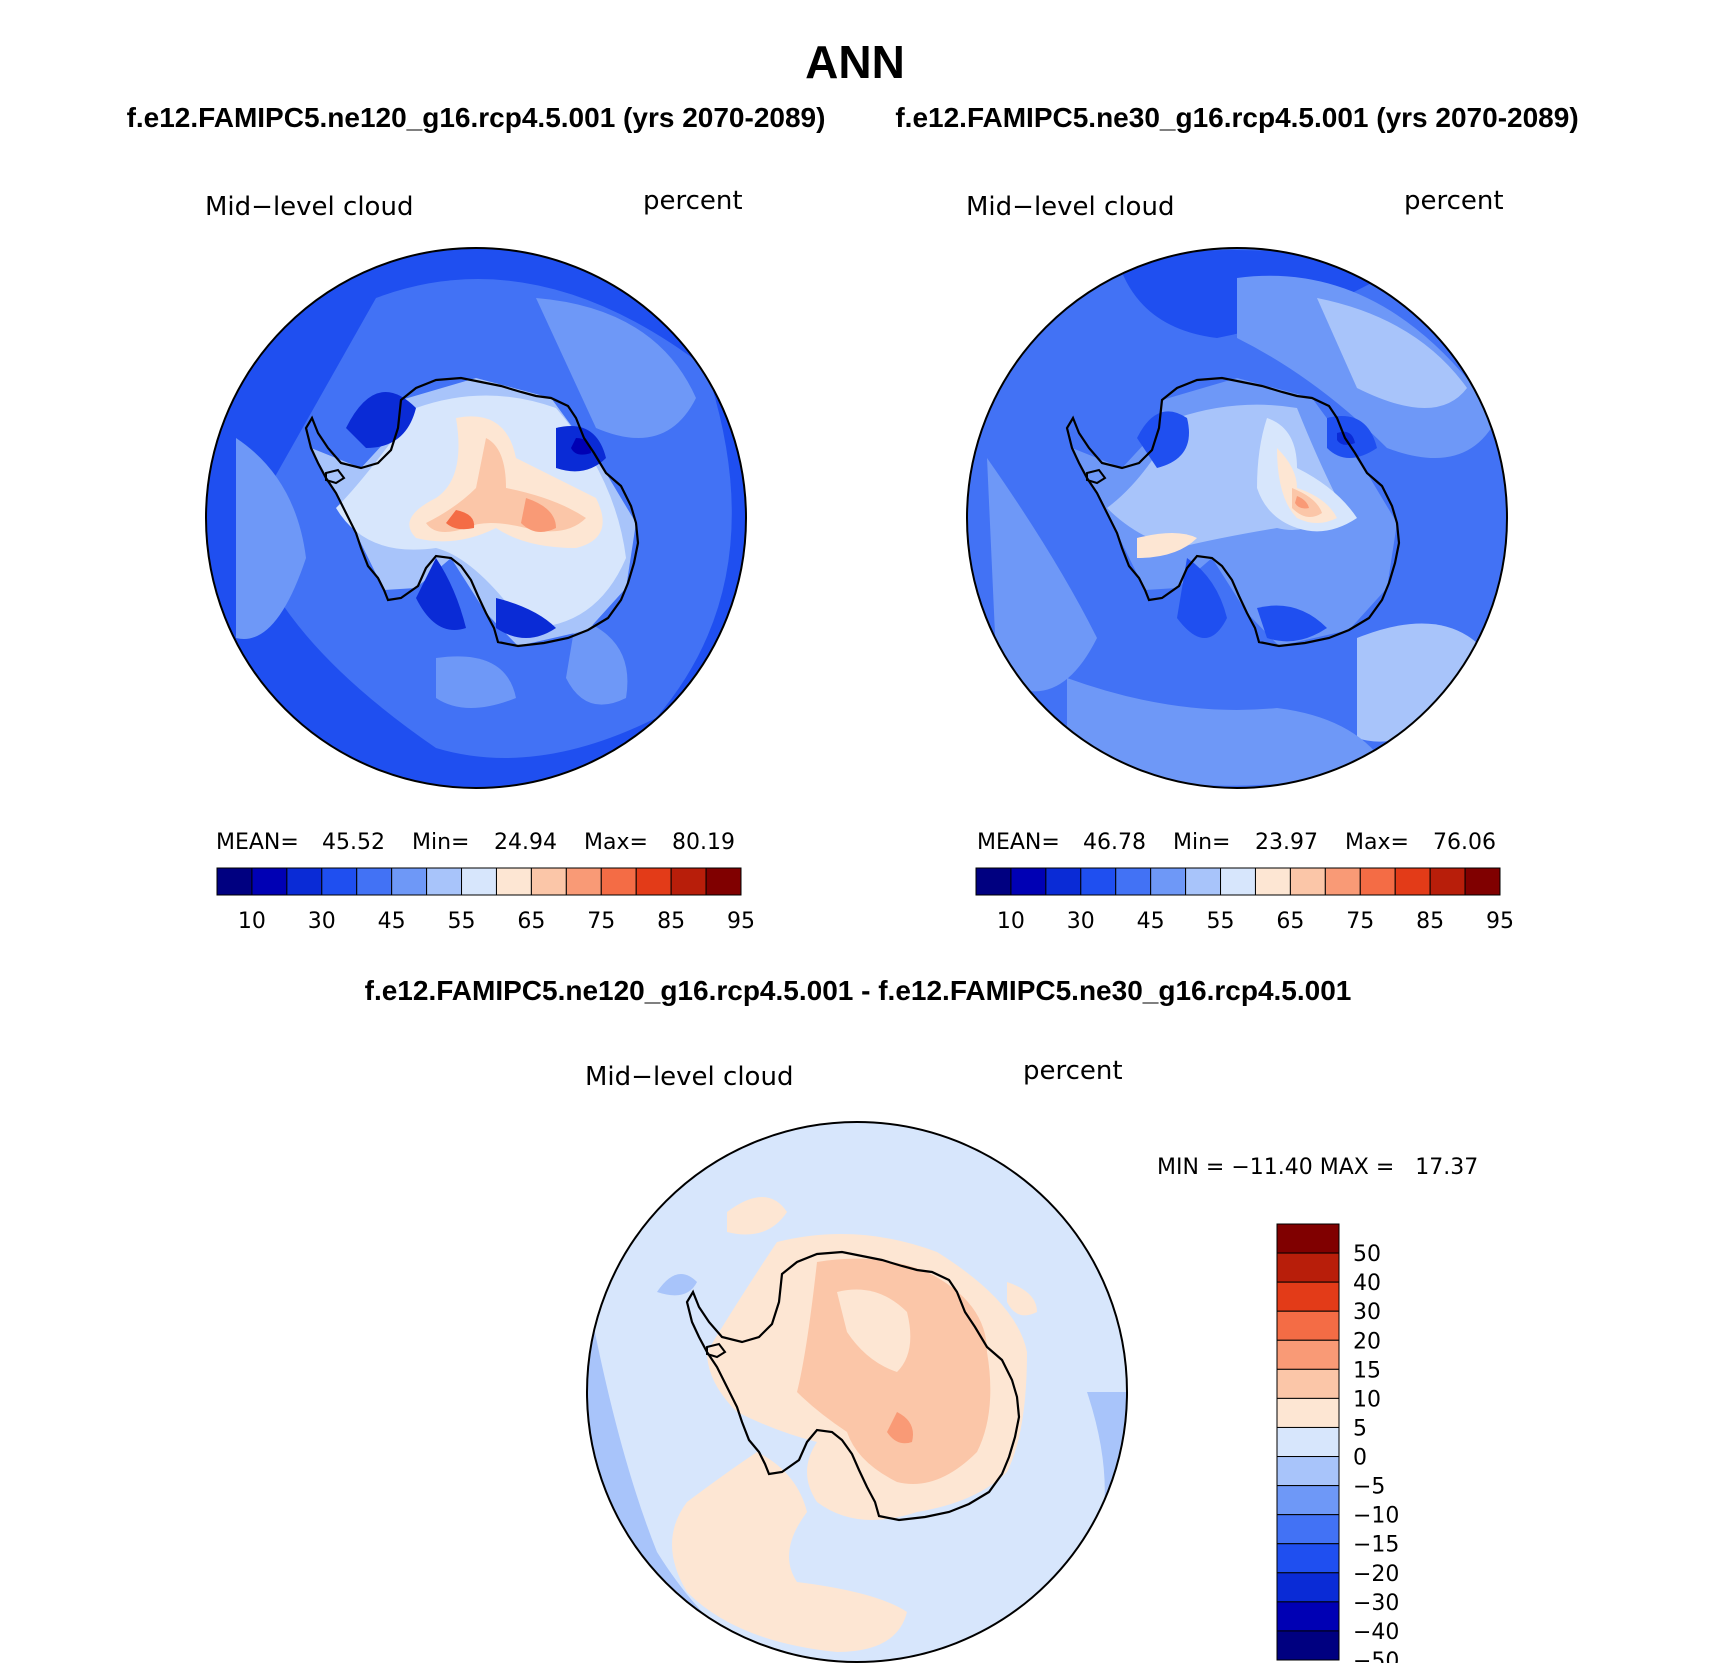 The height and width of the screenshot is (1663, 1710). I want to click on panel-left-map, so click(476, 518).